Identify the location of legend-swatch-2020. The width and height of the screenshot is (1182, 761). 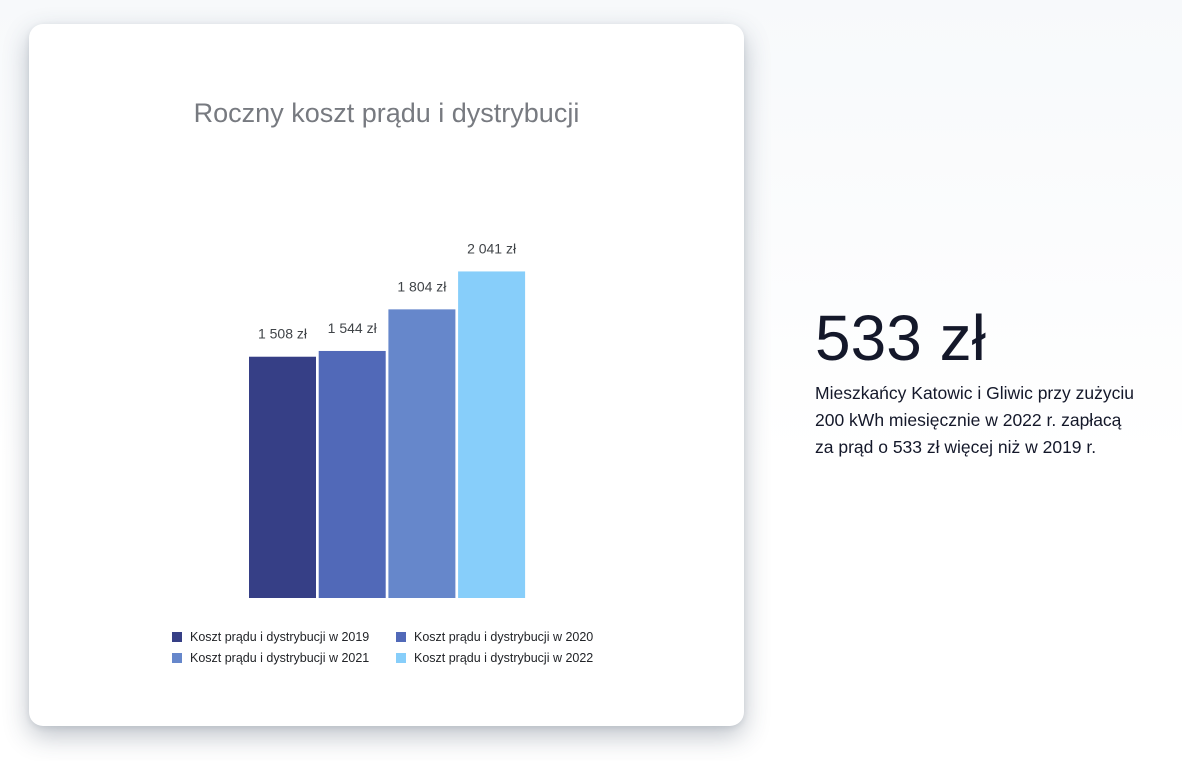
(401, 636).